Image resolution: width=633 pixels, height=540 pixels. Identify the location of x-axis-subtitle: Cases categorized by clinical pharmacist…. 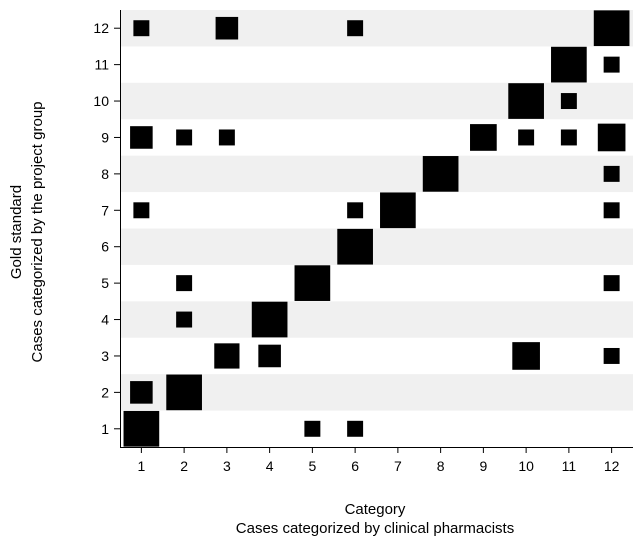
(375, 528).